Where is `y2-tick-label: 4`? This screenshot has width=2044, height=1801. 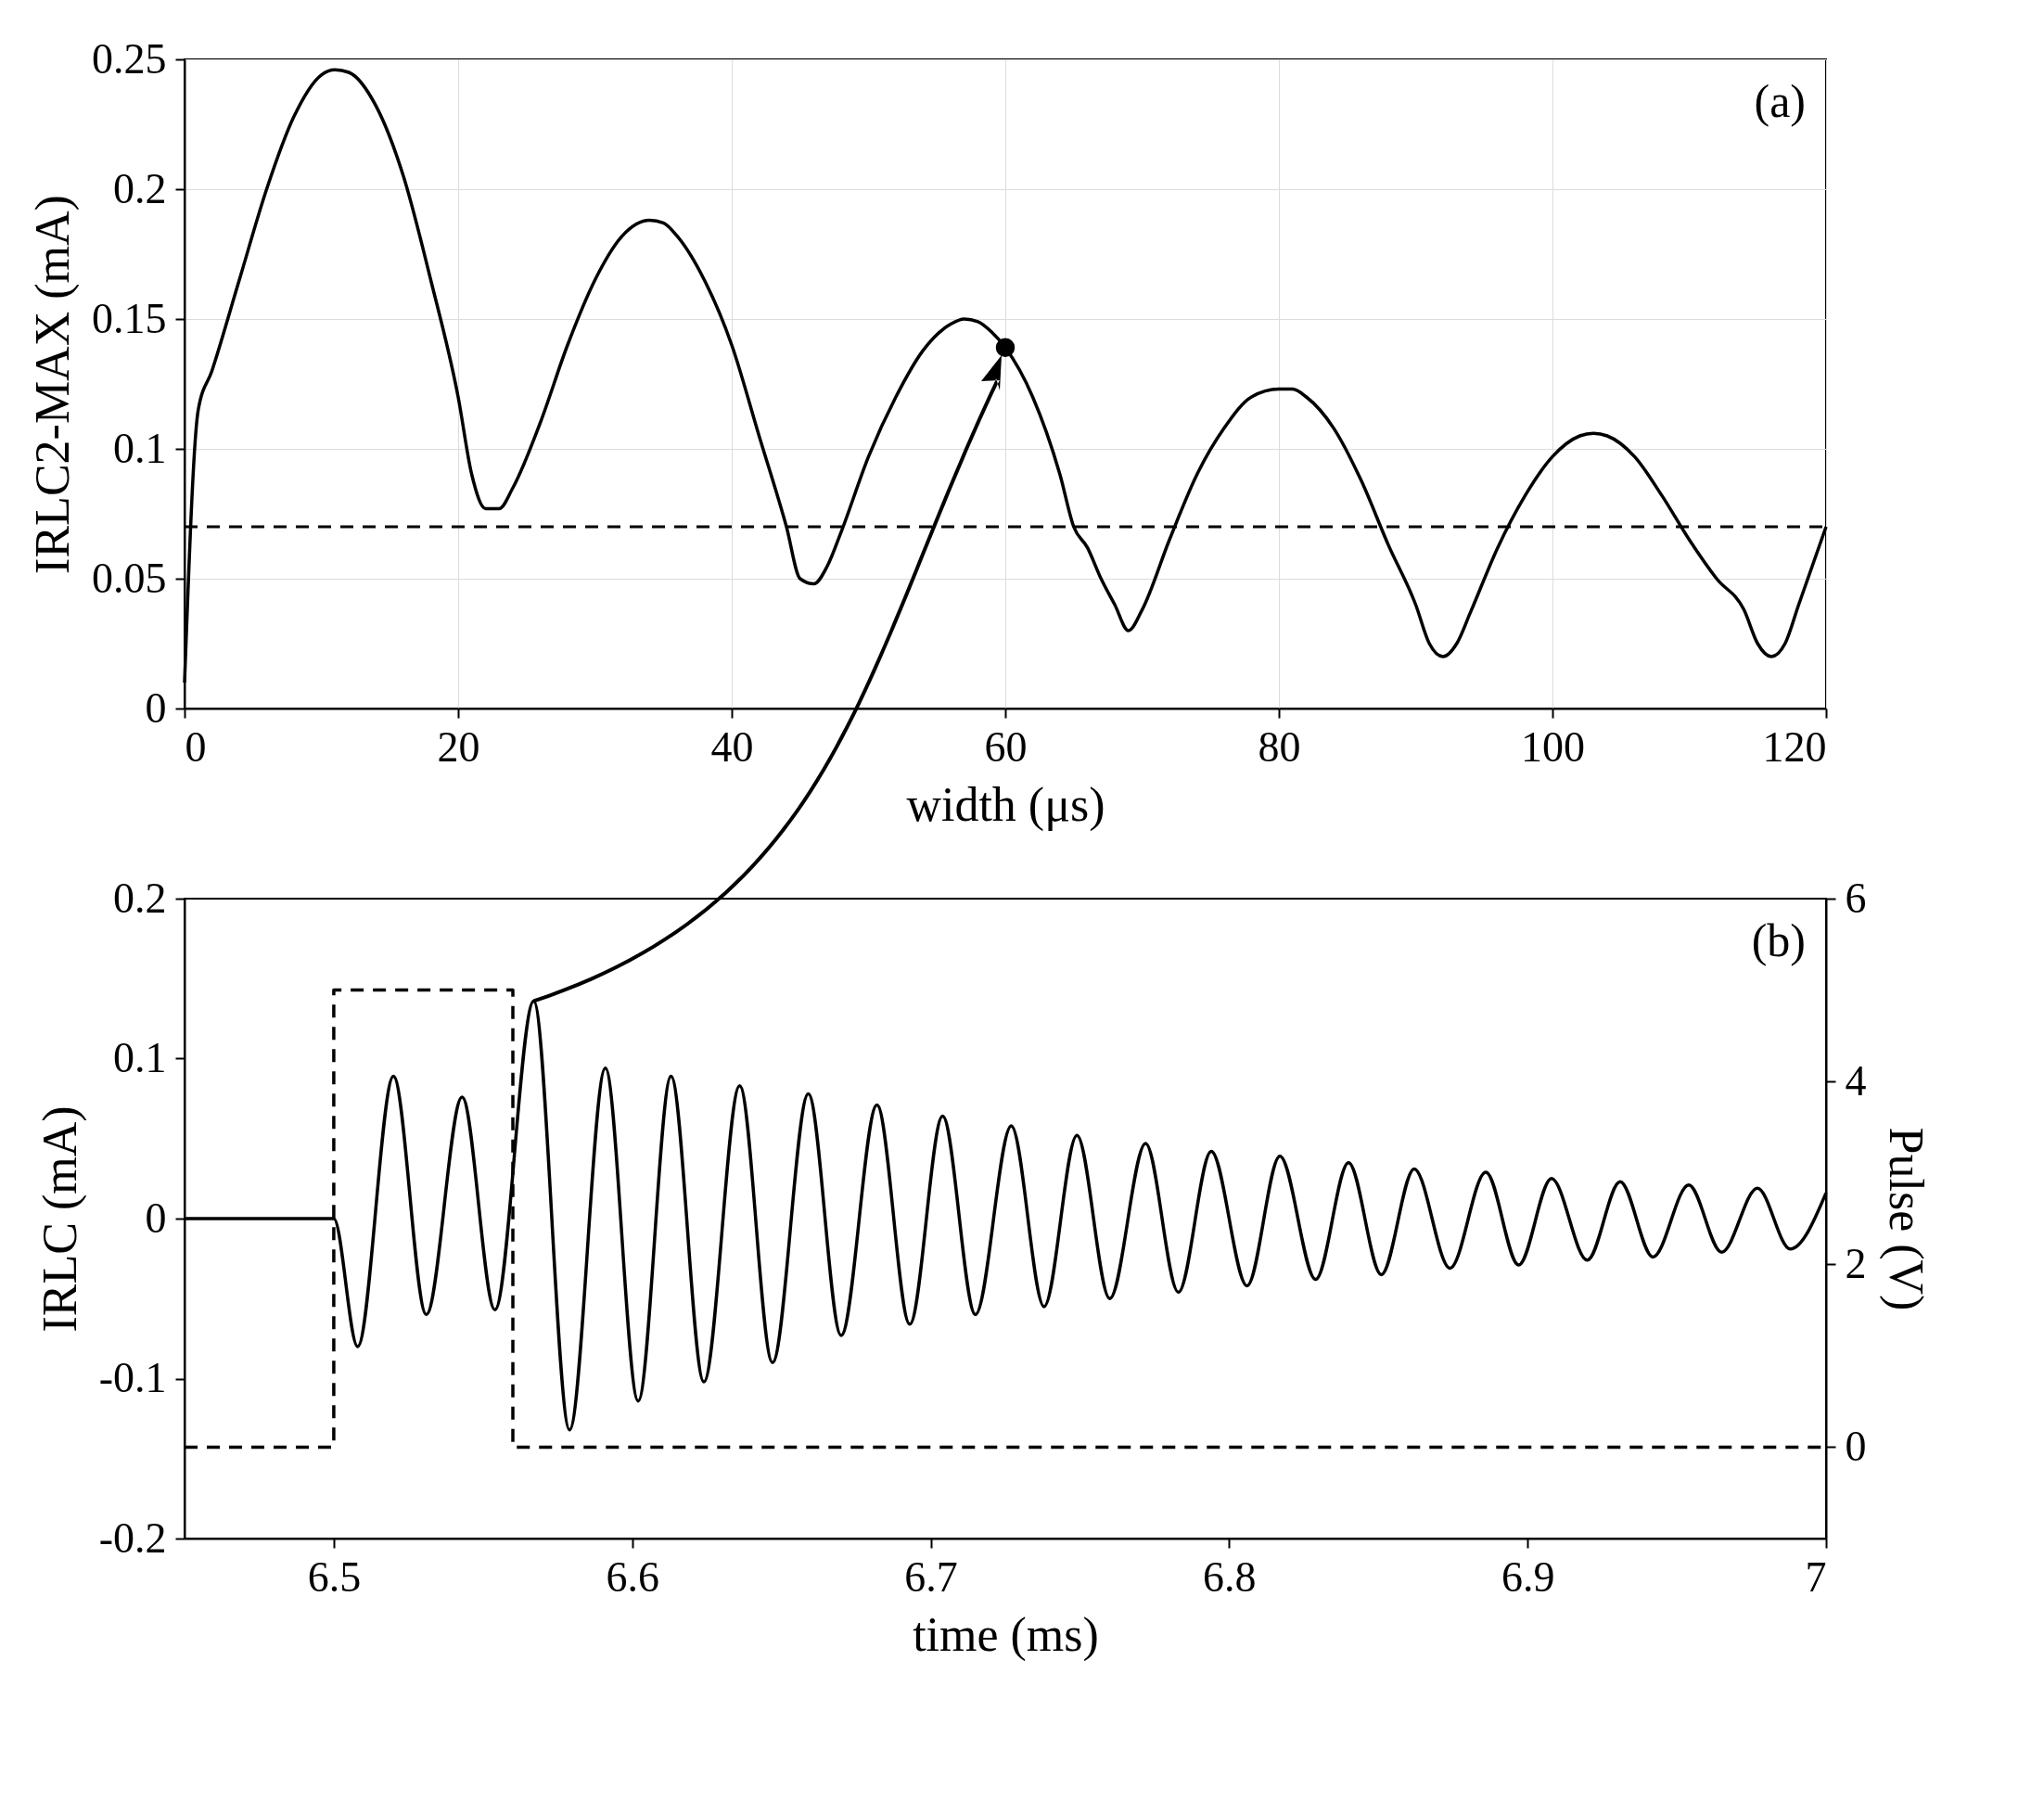
y2-tick-label: 4 is located at coordinates (1856, 1080).